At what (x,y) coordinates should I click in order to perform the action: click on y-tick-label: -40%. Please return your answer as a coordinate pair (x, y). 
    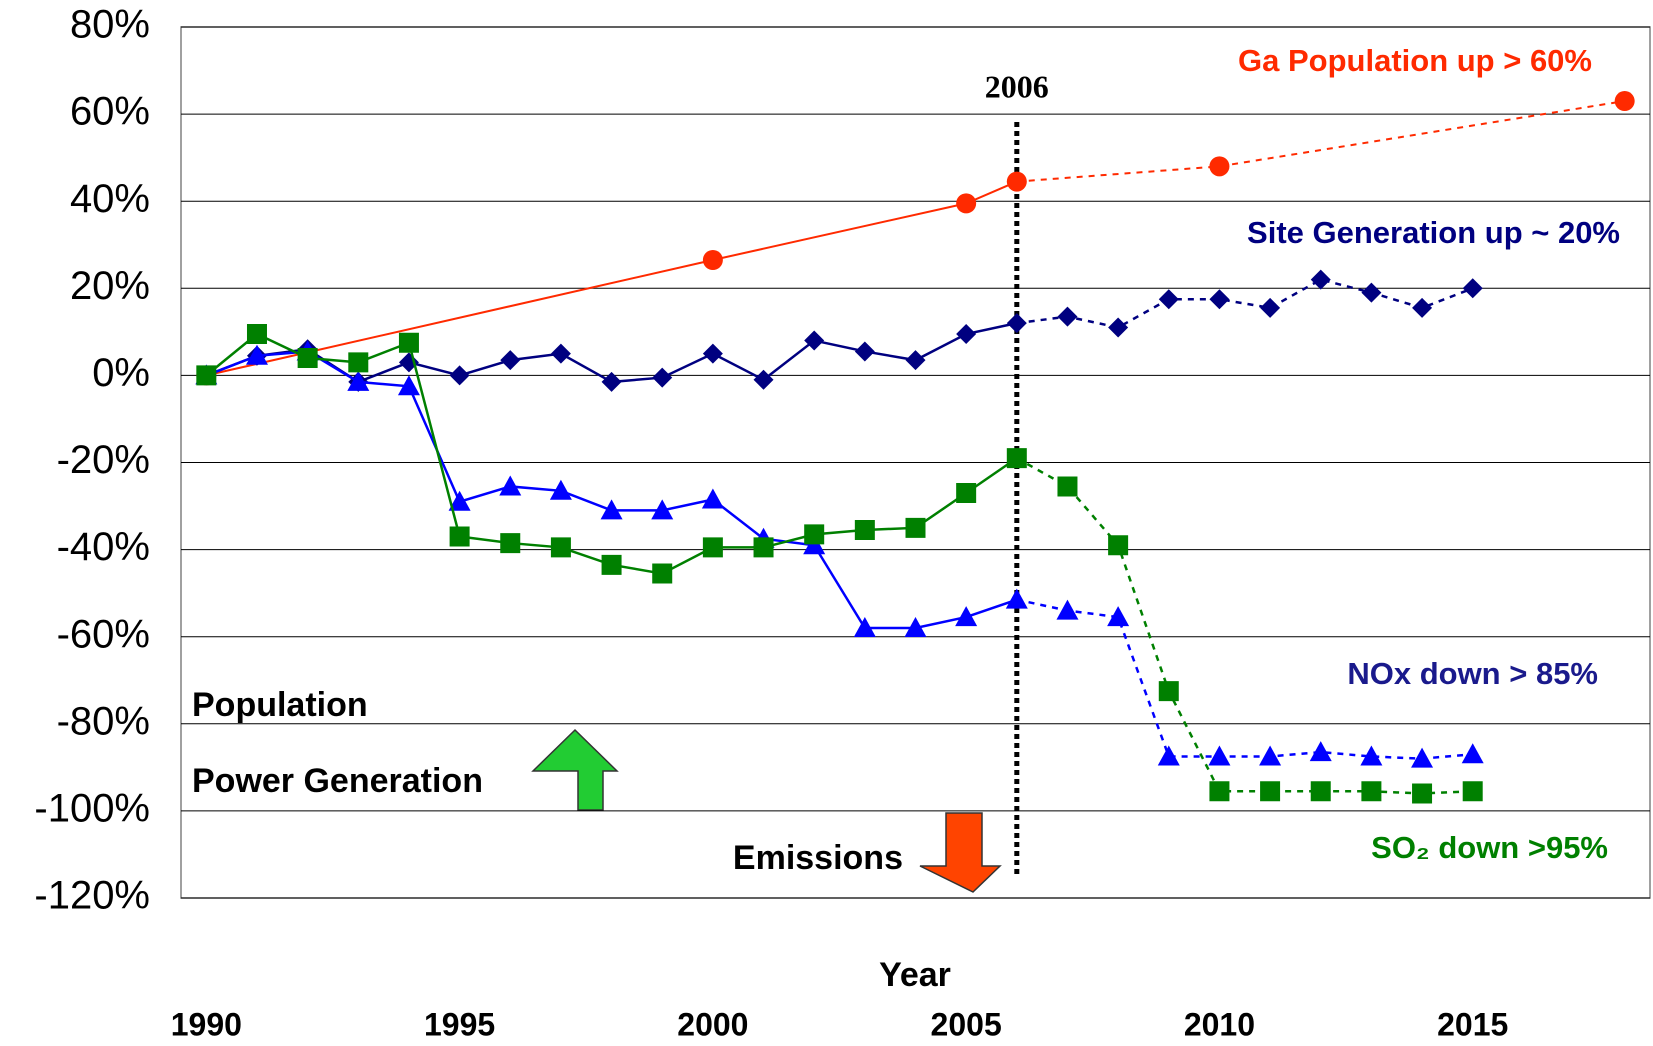
    Looking at the image, I should click on (103, 547).